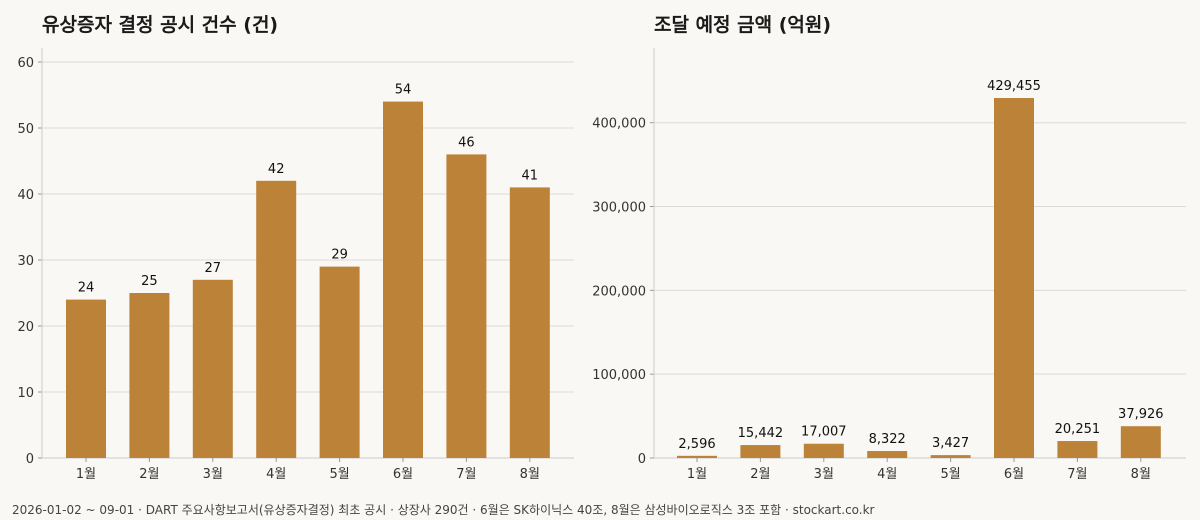 Image resolution: width=1200 pixels, height=520 pixels. I want to click on count-xtick-label: 3월, so click(213, 474).